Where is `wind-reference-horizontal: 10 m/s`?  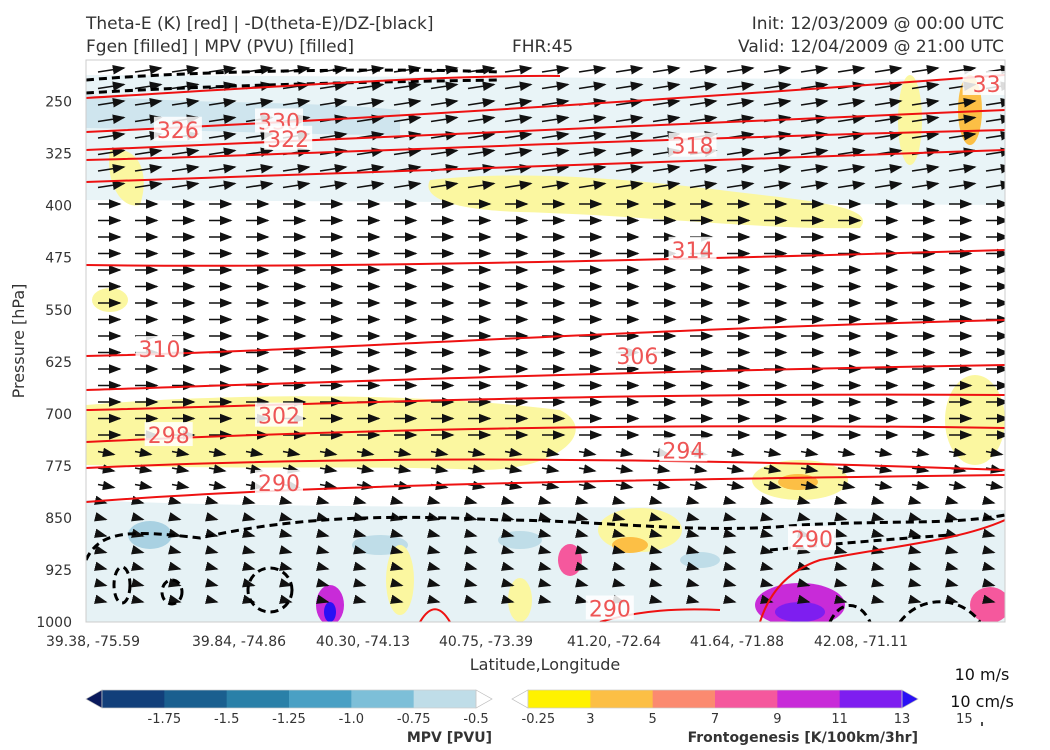 wind-reference-horizontal: 10 m/s is located at coordinates (982, 674).